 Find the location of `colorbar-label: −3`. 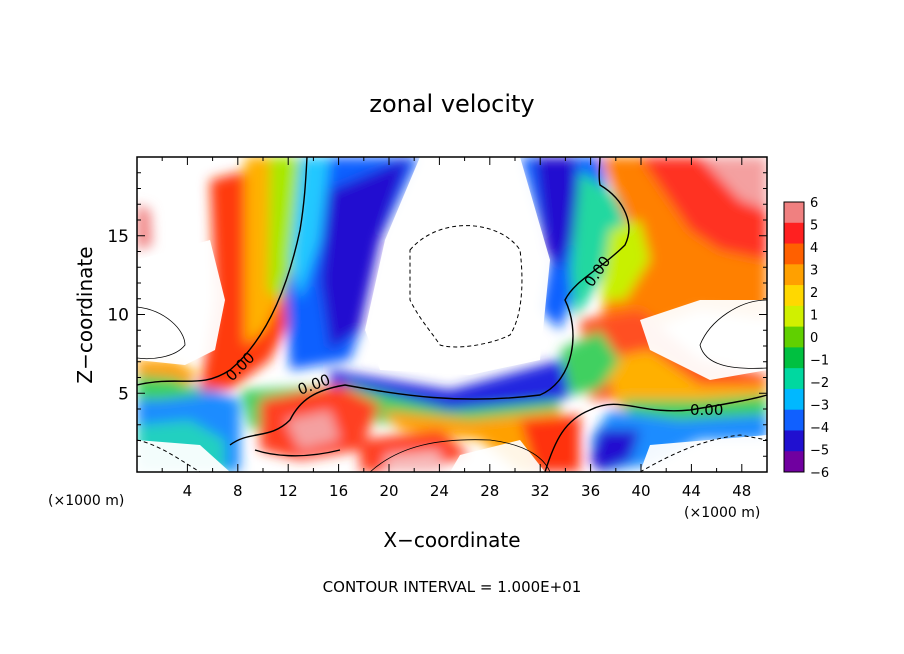

colorbar-label: −3 is located at coordinates (819, 406).